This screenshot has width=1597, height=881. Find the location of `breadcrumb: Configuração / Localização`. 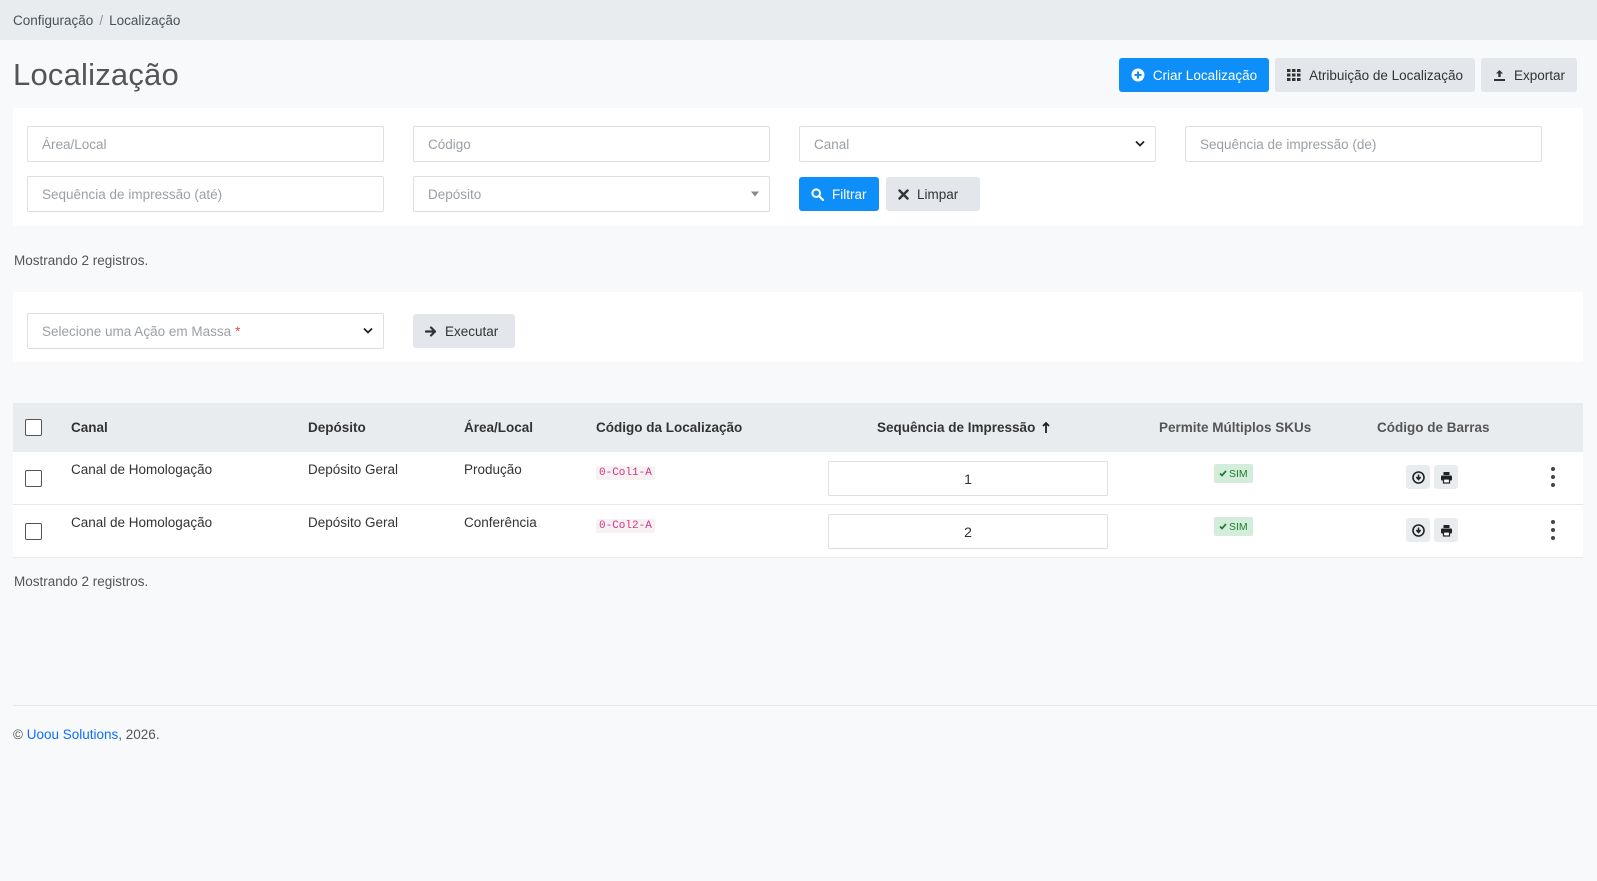

breadcrumb: Configuração / Localização is located at coordinates (798, 20).